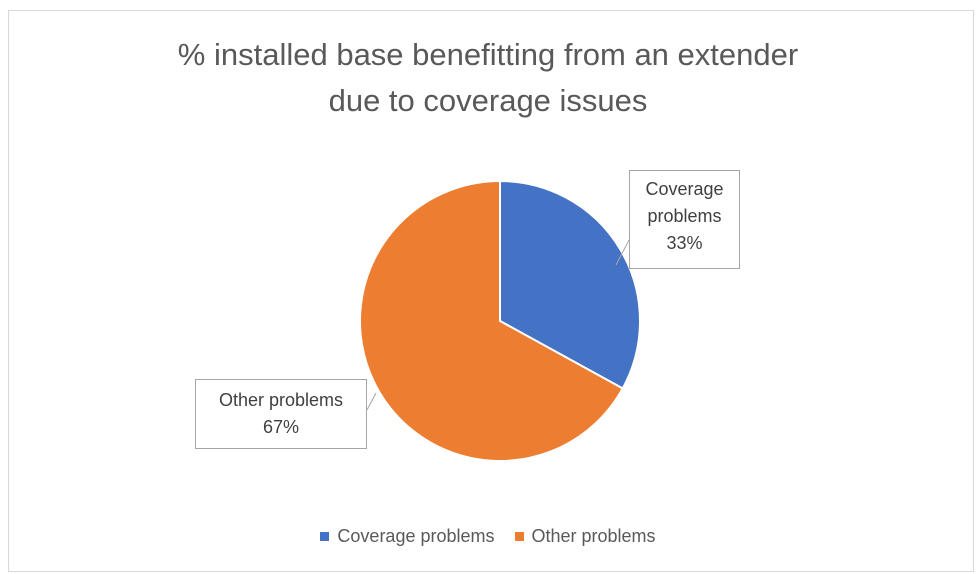  Describe the element at coordinates (570, 284) in the screenshot. I see `pie-slice-coverage` at that location.